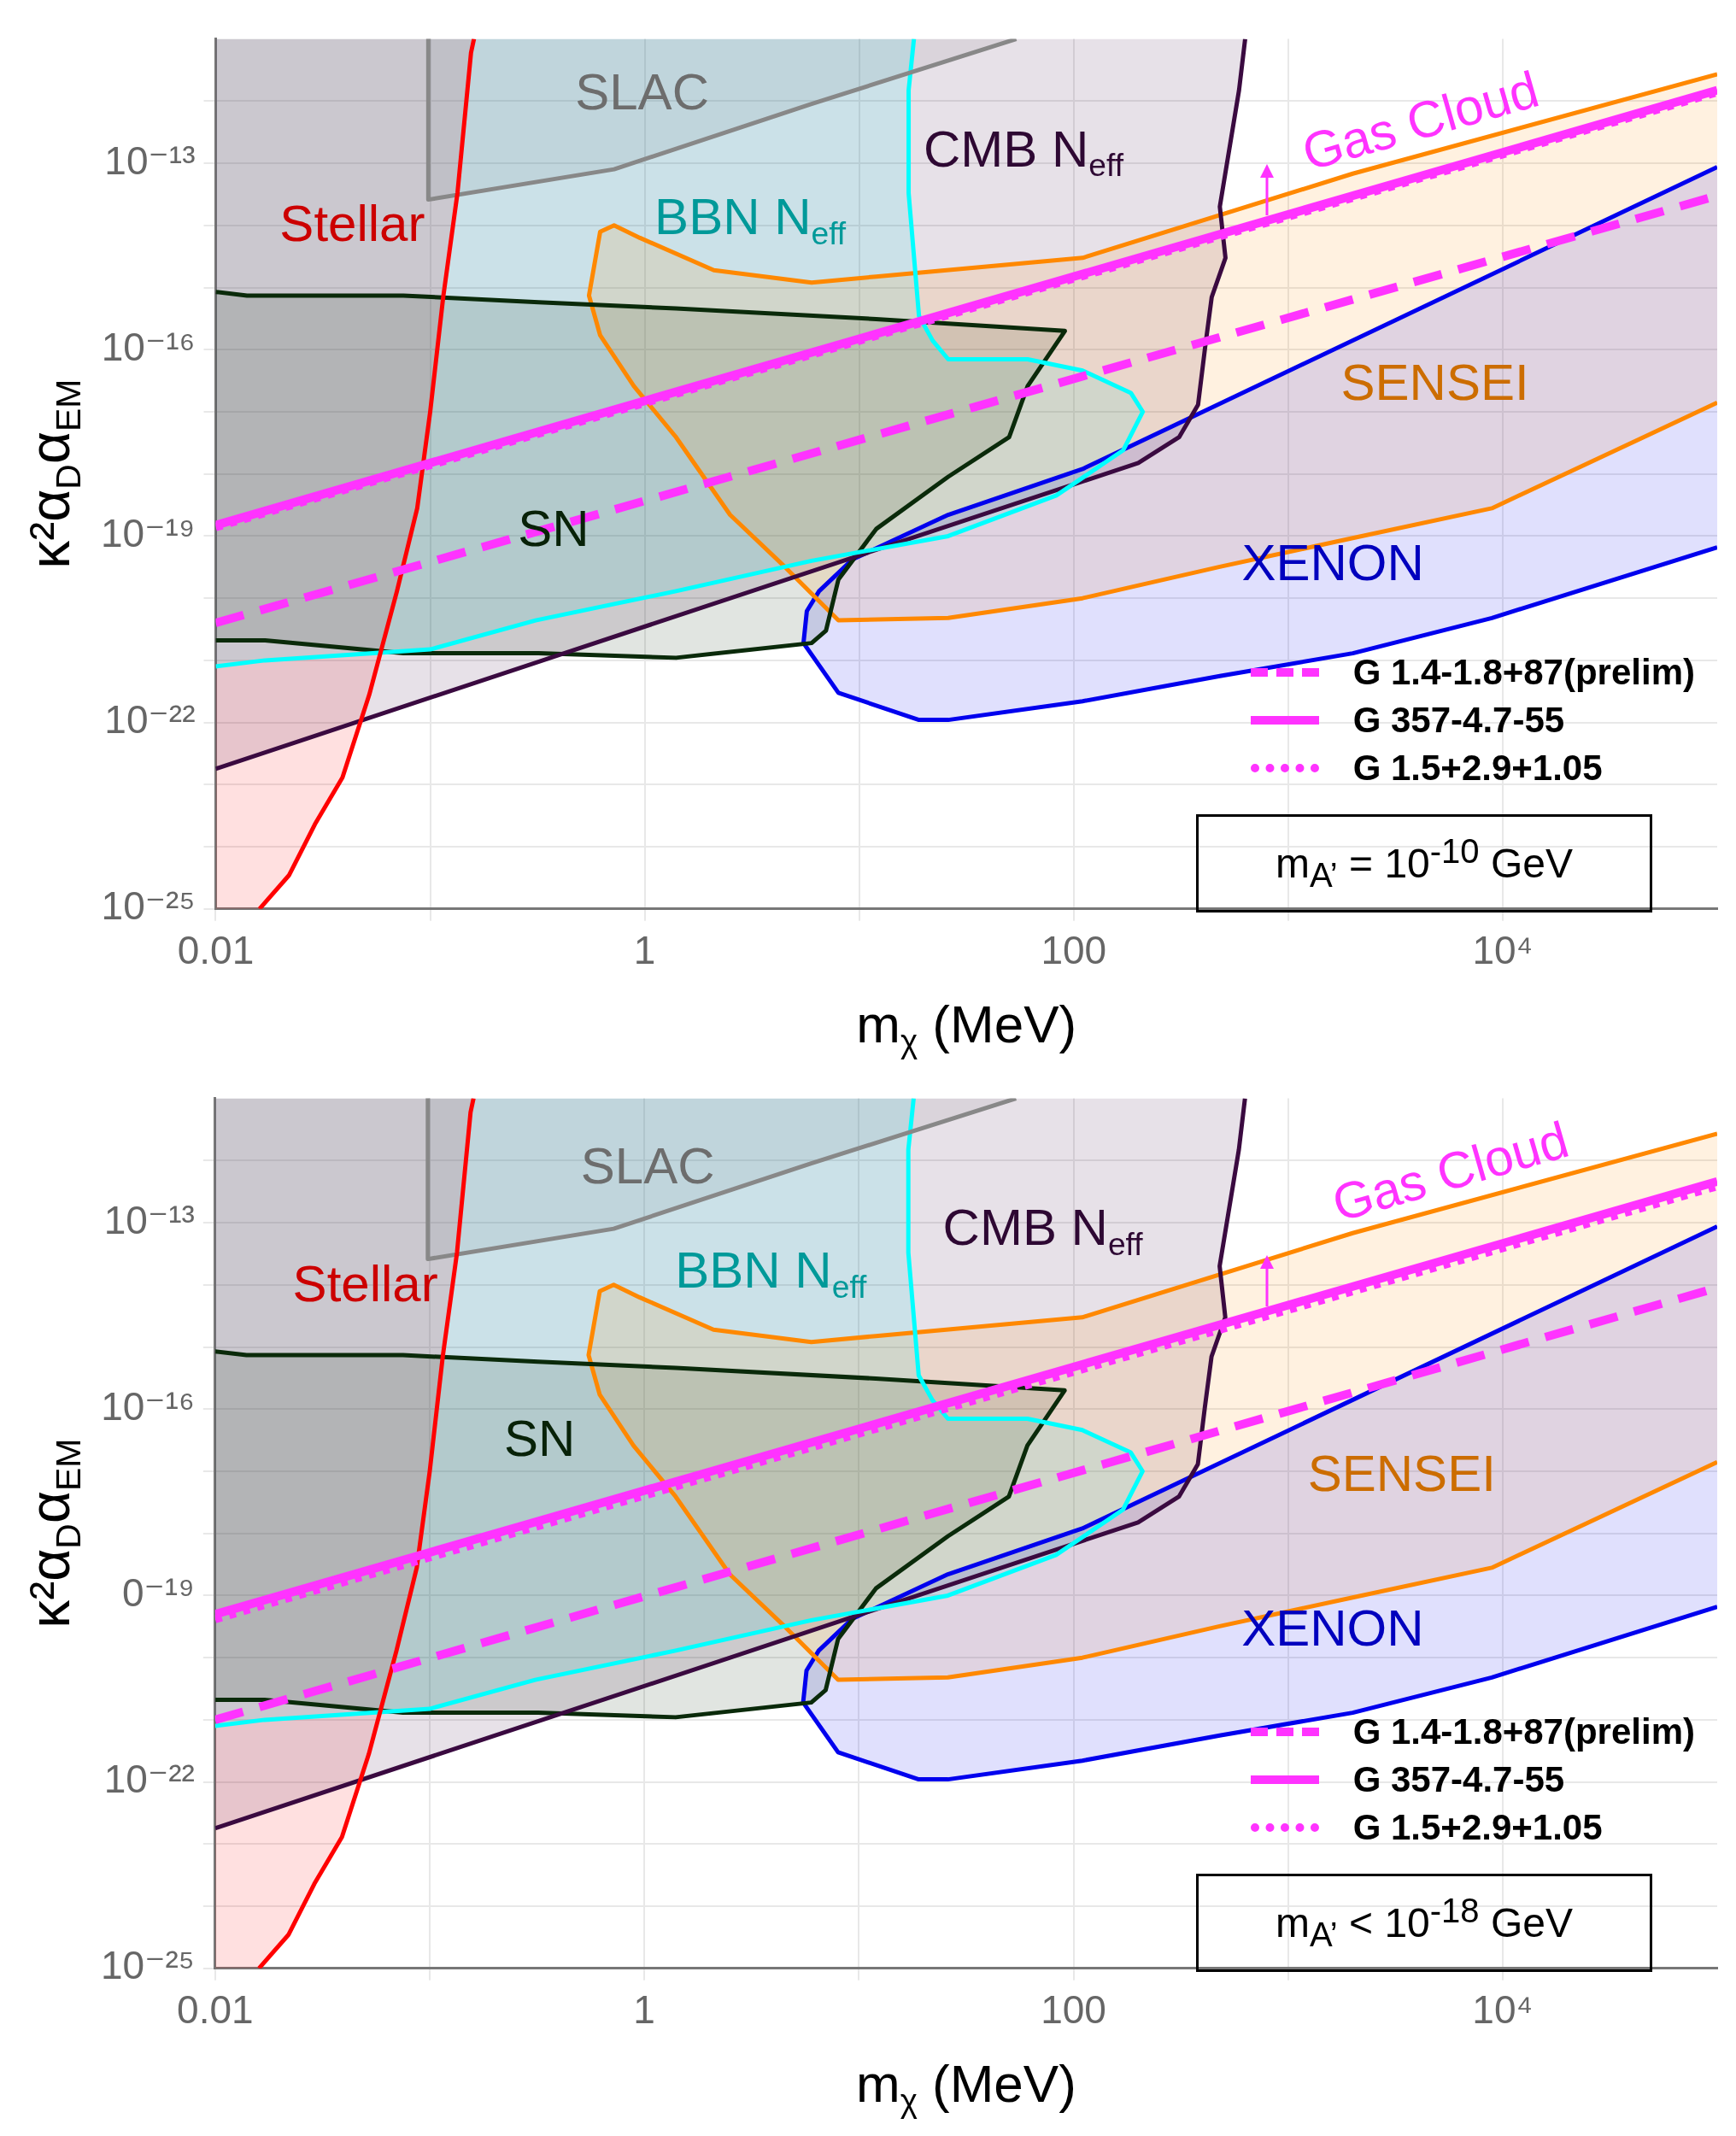 The image size is (1736, 2136). I want to click on y-tick-label: 10⁻¹⁹, so click(148, 533).